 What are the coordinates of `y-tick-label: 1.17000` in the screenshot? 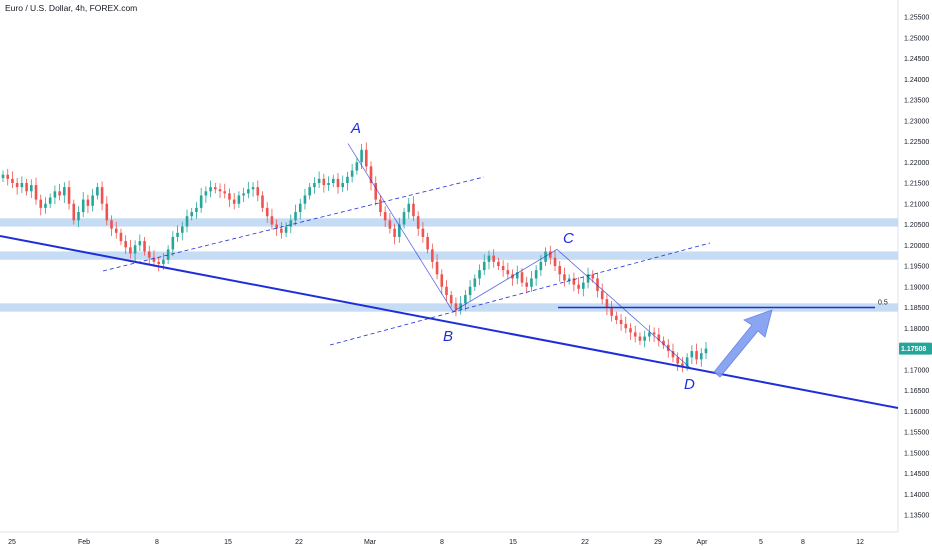 It's located at (916, 370).